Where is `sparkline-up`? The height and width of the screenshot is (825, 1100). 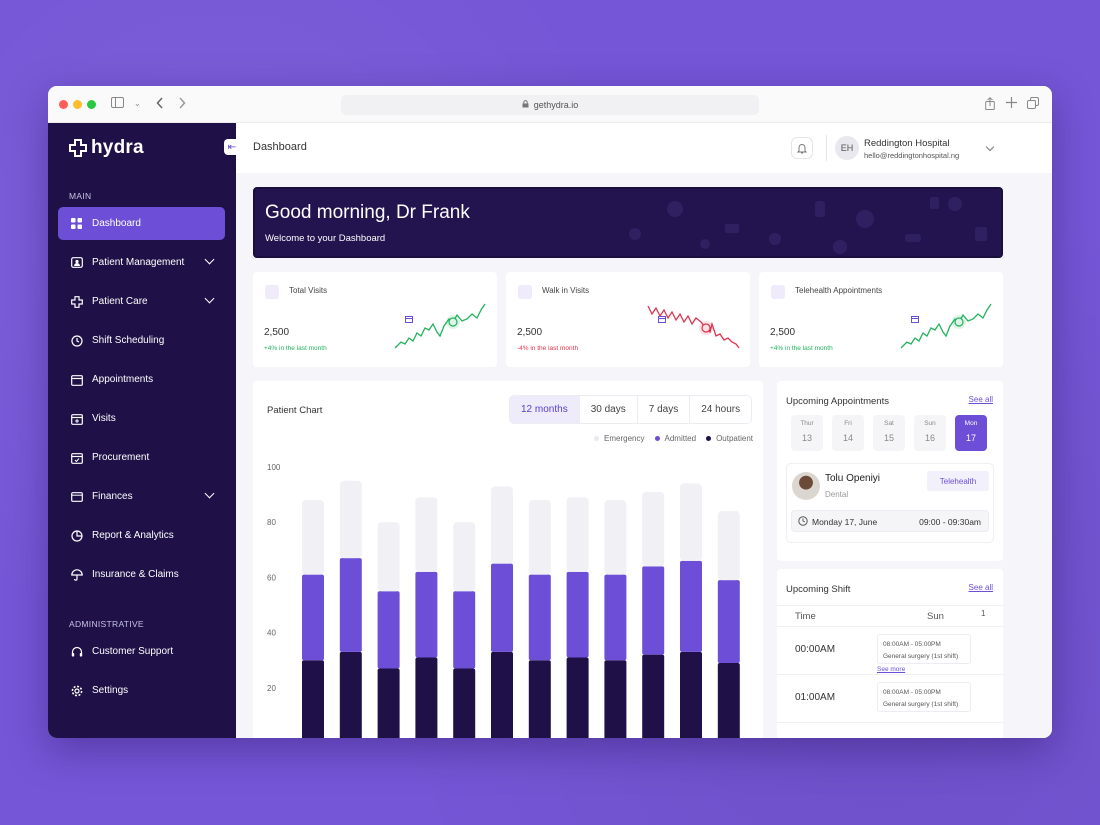 sparkline-up is located at coordinates (440, 326).